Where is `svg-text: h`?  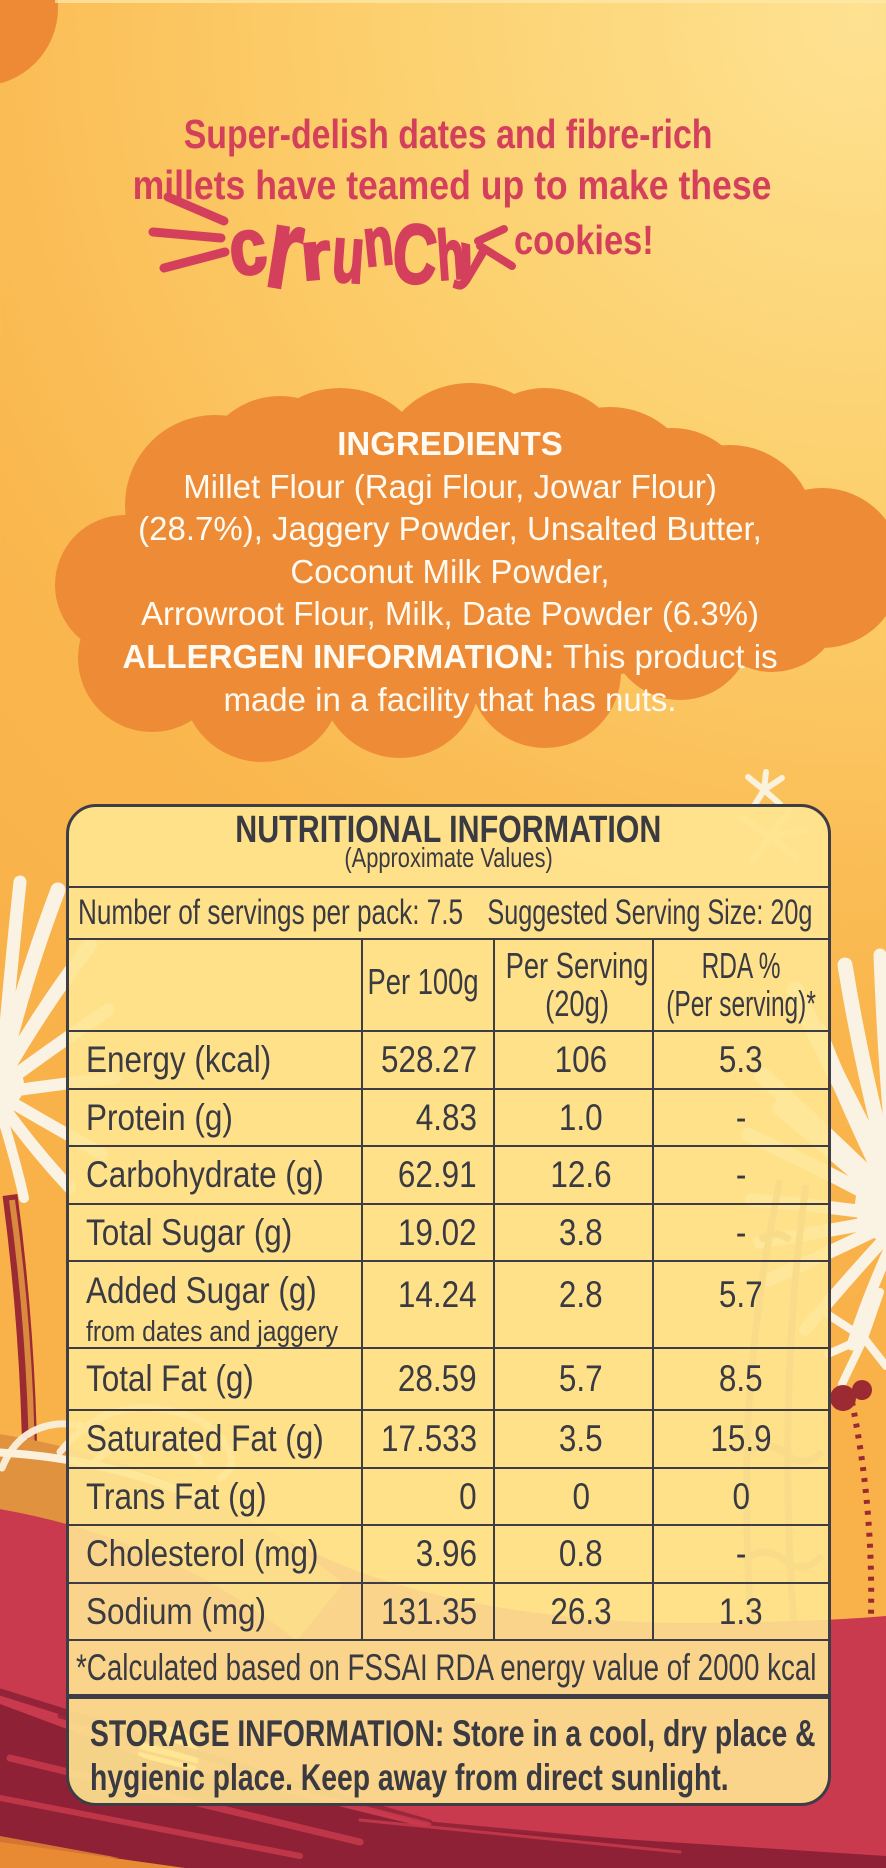 svg-text: h is located at coordinates (450, 255).